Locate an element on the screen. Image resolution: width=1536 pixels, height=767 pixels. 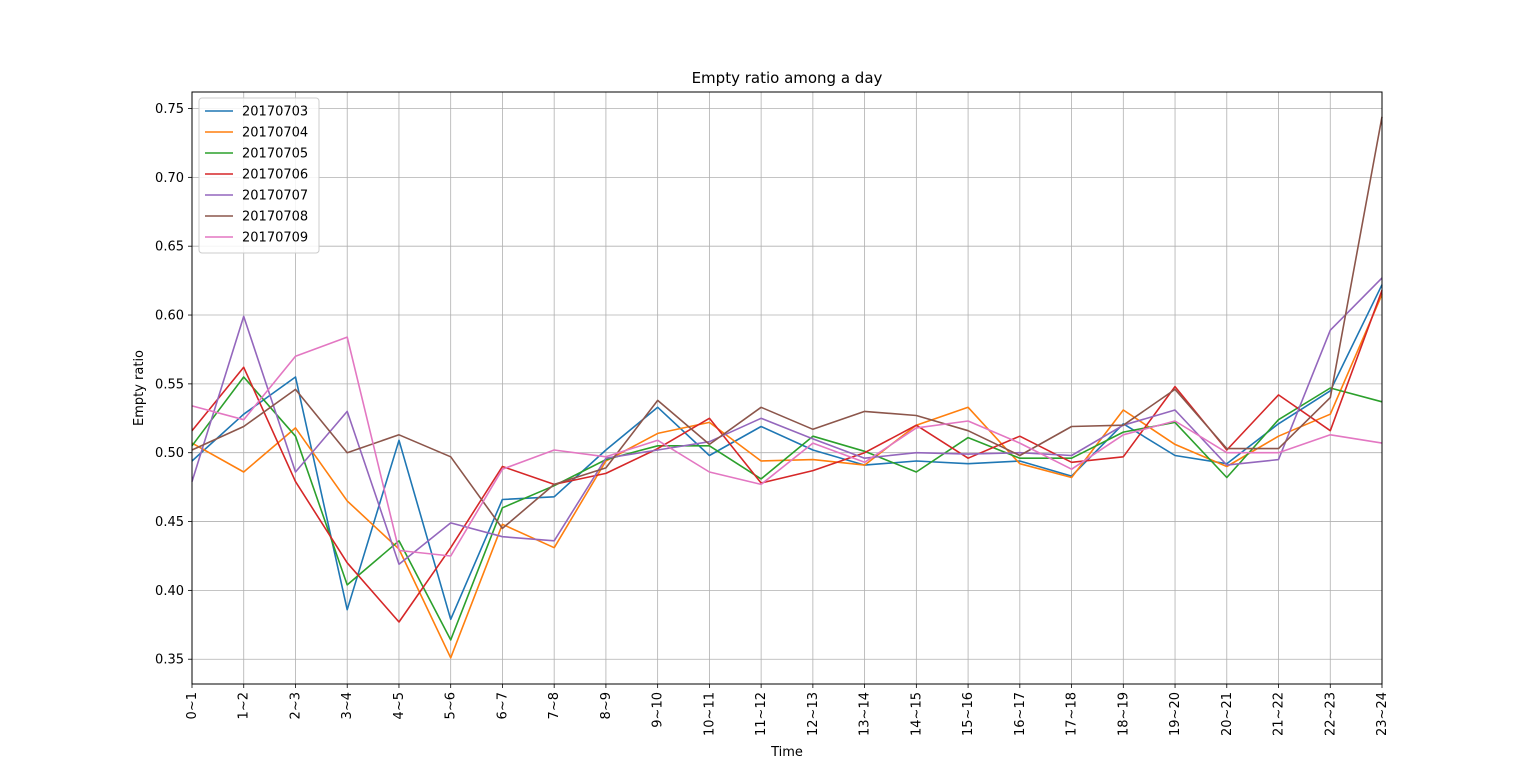
y-tick-label: 0.50 is located at coordinates (169, 453).